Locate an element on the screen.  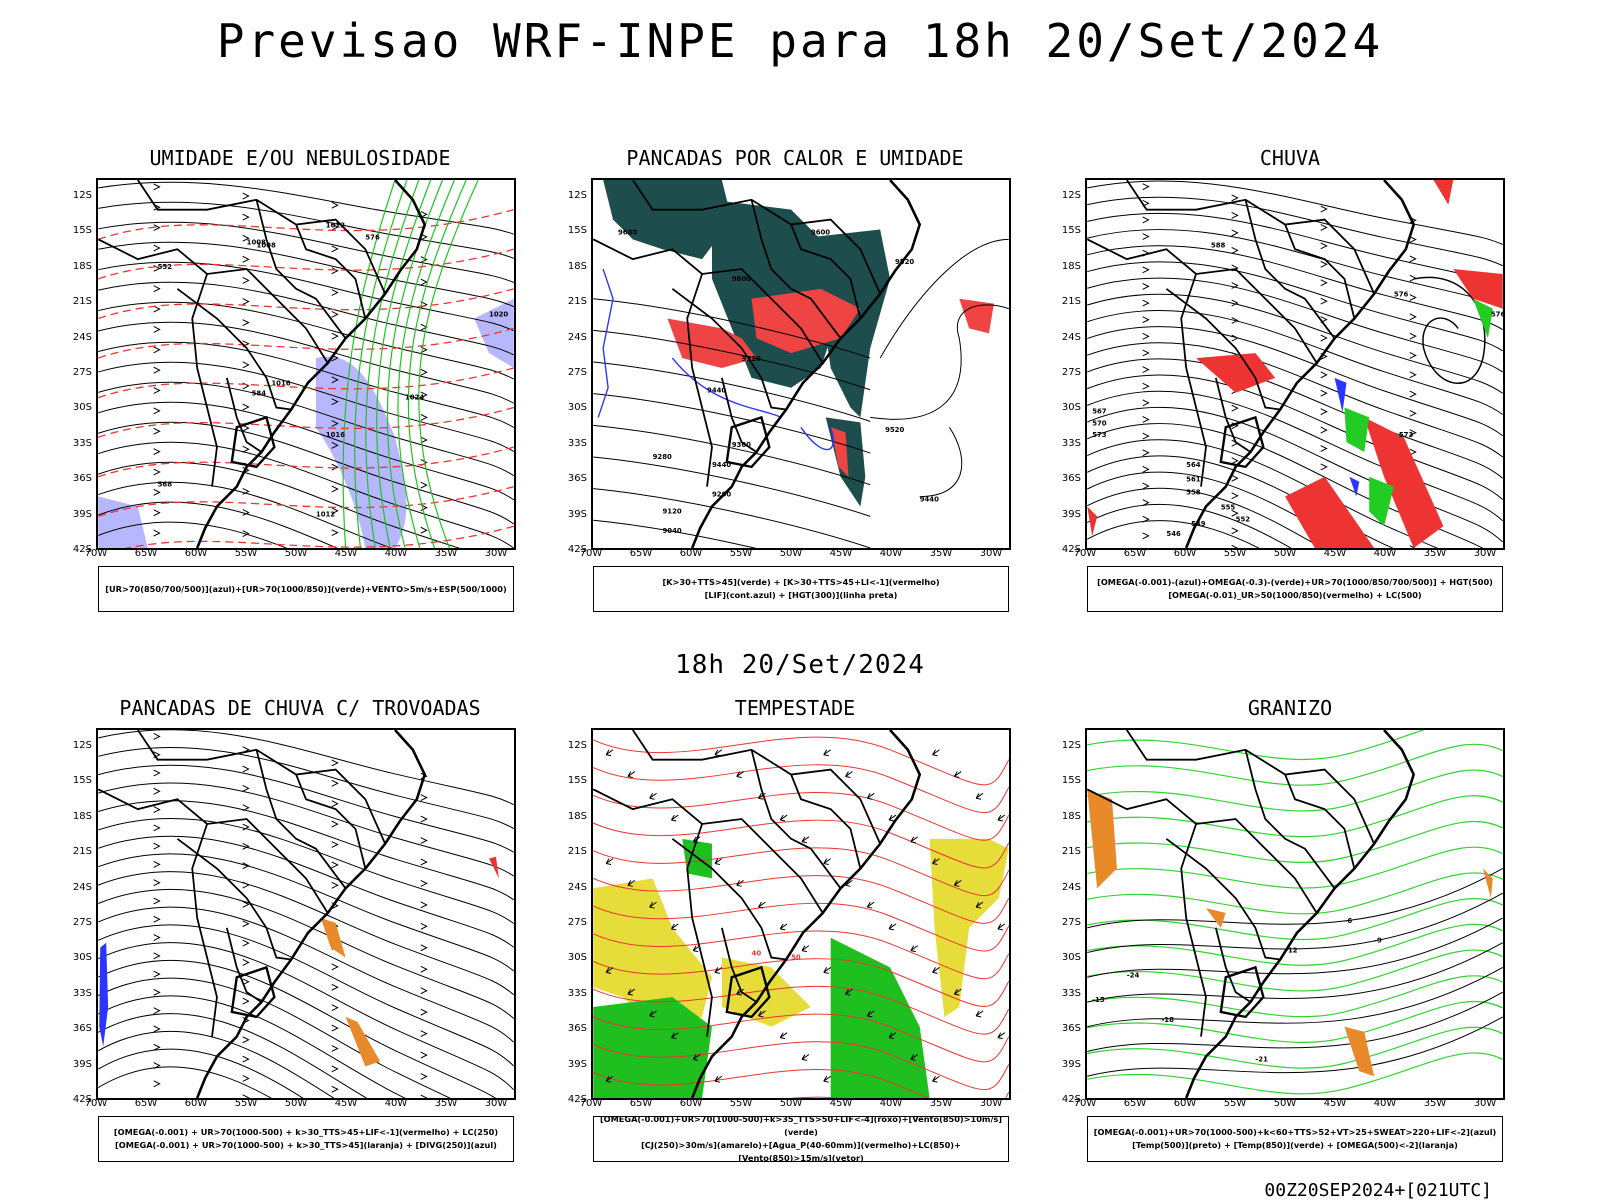
lon-tick-label: 65W is located at coordinates (1135, 1103).